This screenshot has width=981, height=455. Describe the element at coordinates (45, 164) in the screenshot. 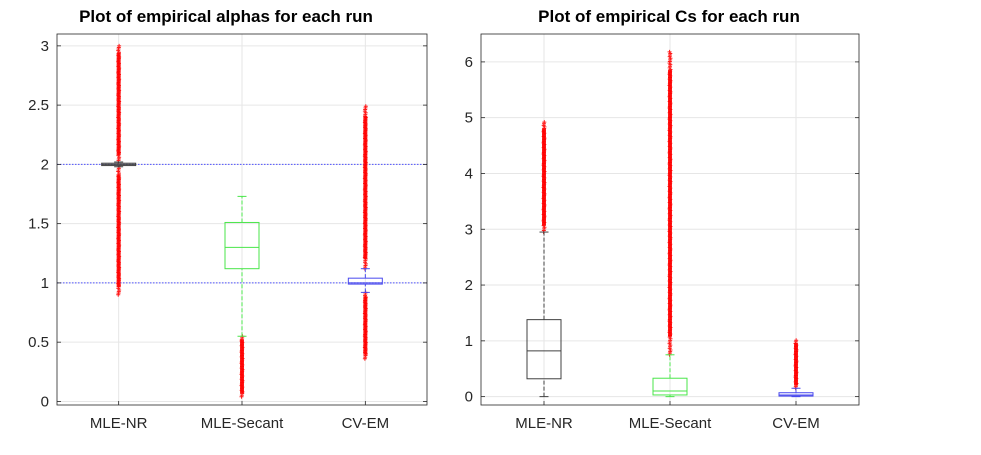

I see `alpha-ytick-label: 2` at that location.